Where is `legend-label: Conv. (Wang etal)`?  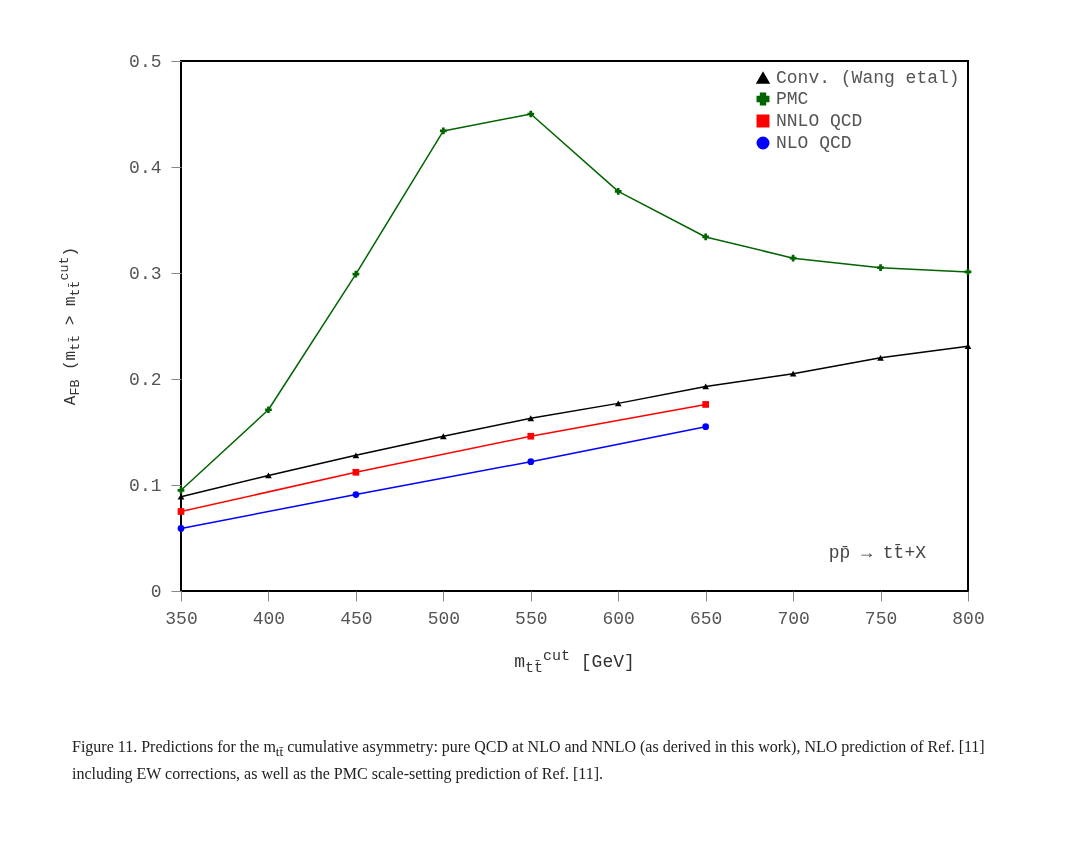
legend-label: Conv. (Wang etal) is located at coordinates (868, 78).